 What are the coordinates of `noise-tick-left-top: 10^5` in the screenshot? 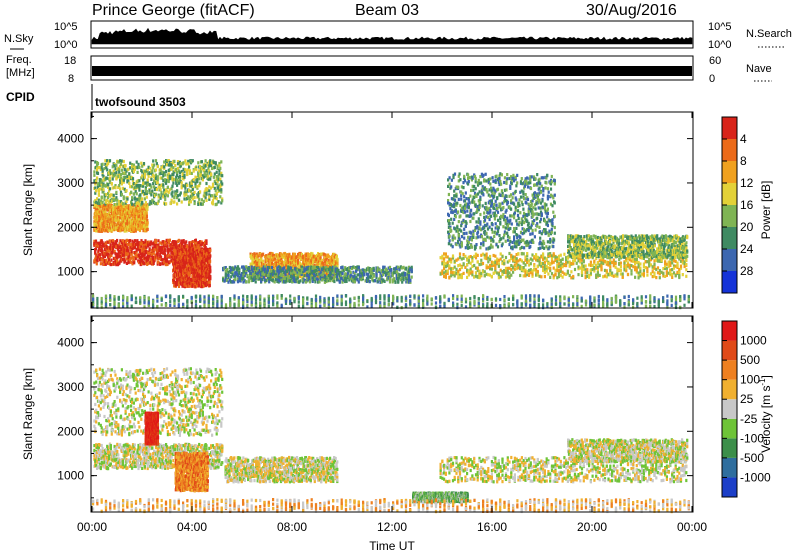 It's located at (66, 27).